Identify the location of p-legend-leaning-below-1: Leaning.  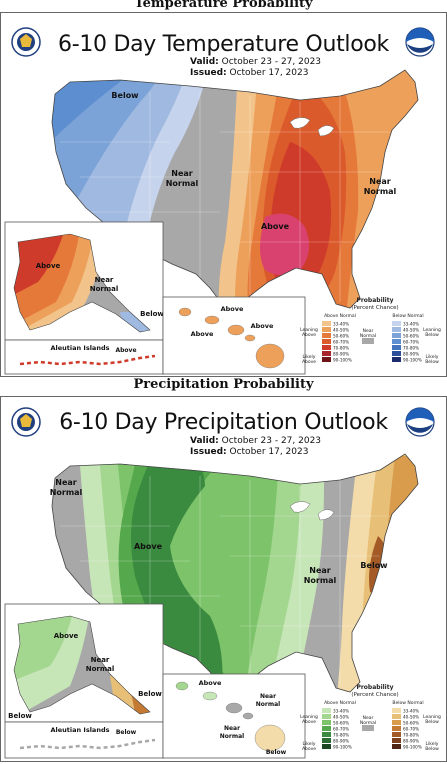
(432, 717).